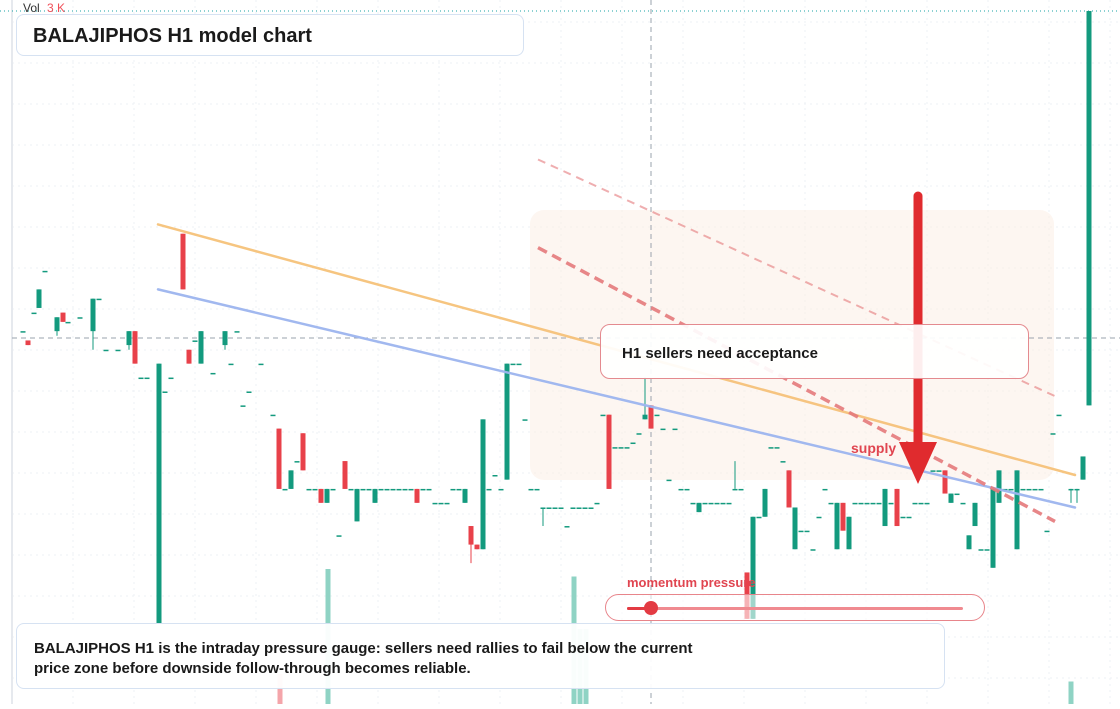  Describe the element at coordinates (795, 607) in the screenshot. I see `momentum-slider` at that location.